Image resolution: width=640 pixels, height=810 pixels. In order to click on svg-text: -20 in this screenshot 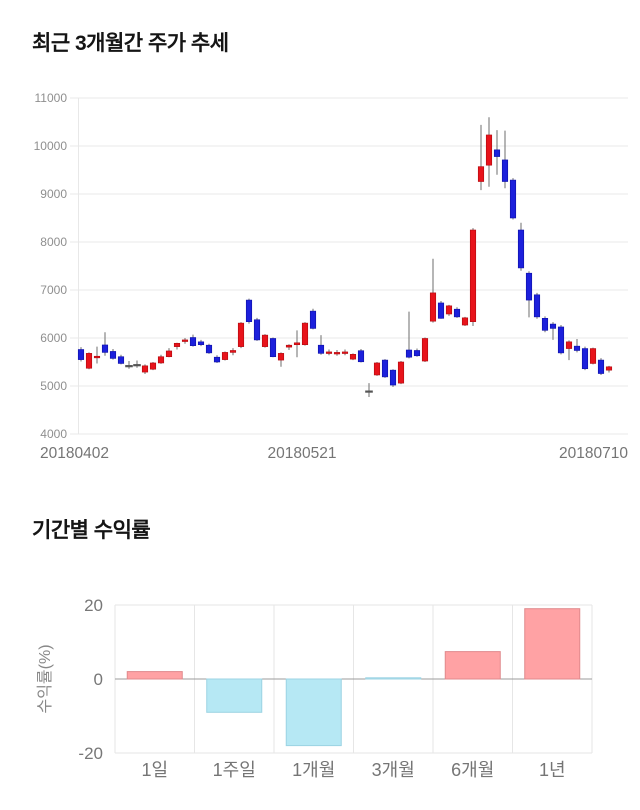, I will do `click(90, 753)`.